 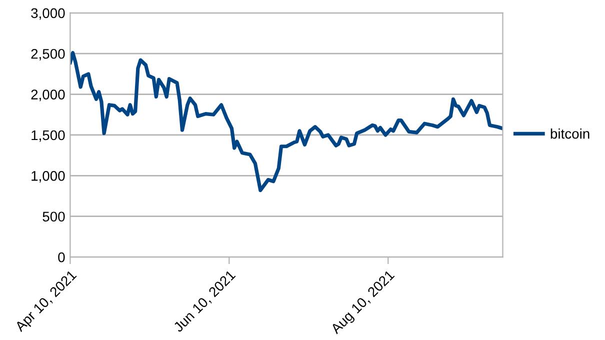 I want to click on y-tick-label: 1,000, so click(x=48, y=176).